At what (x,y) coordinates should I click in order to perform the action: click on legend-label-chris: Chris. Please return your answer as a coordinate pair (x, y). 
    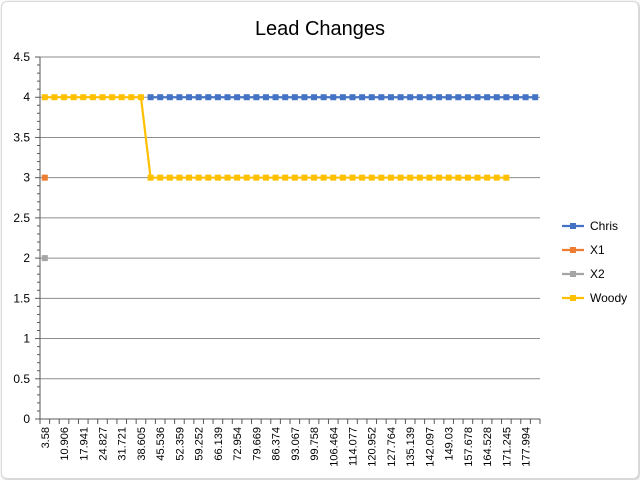
    Looking at the image, I should click on (604, 226).